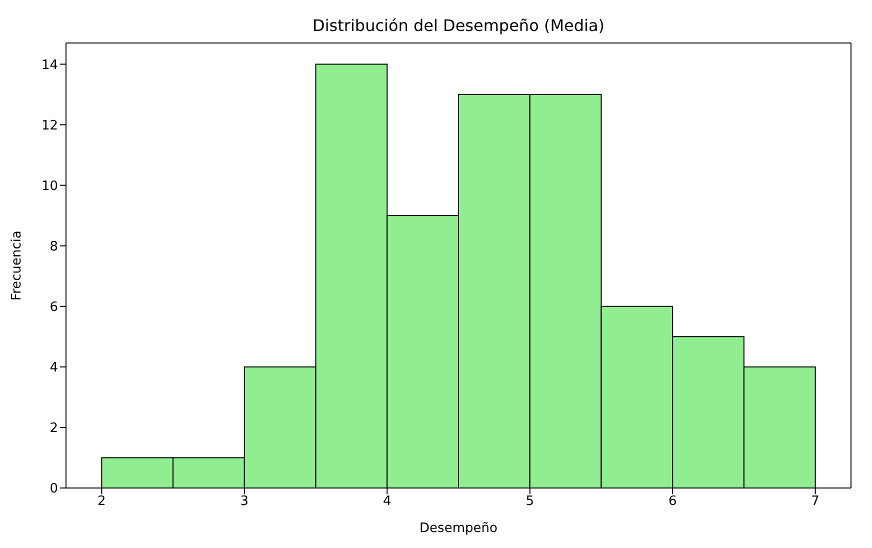  Describe the element at coordinates (459, 25) in the screenshot. I see `chart-title: Distribución del Desempeño (Media)` at that location.